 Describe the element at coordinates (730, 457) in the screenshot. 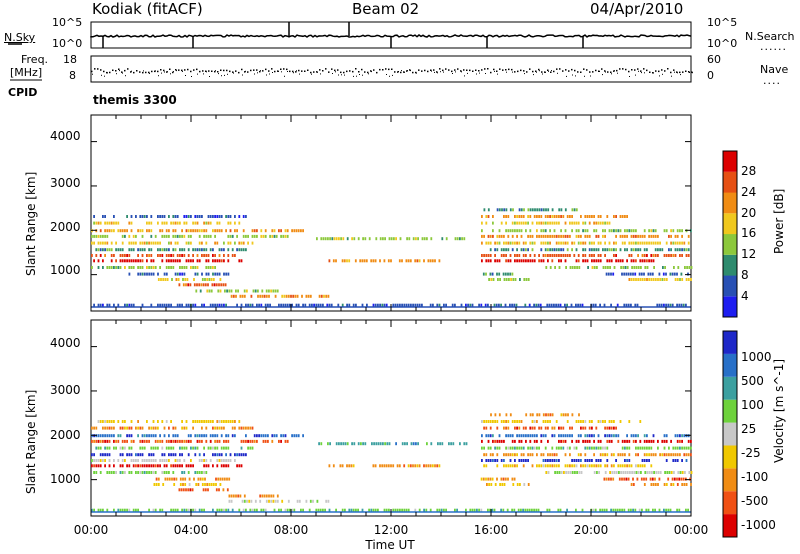

I see `velocity-colorbar-swatch` at that location.